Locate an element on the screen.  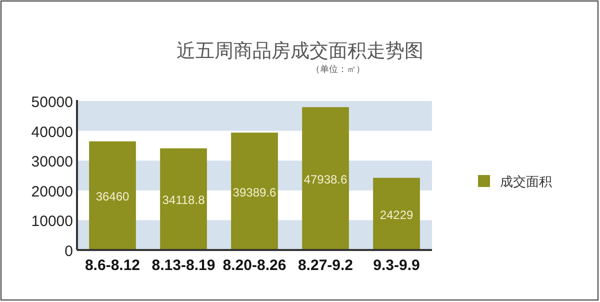
y-tick-label: 10000 is located at coordinates (52, 221).